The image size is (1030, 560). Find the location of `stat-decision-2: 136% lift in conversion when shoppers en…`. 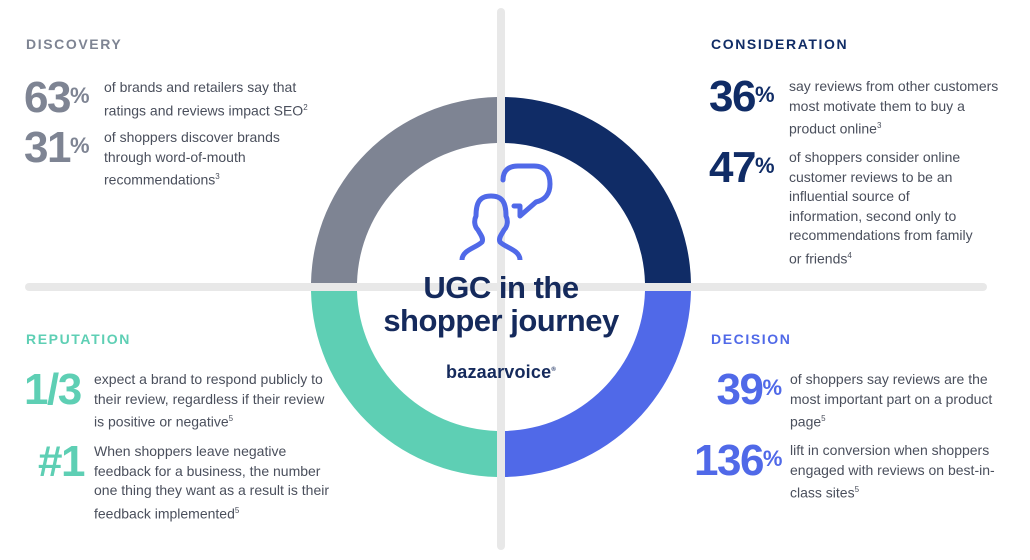

stat-decision-2: 136% lift in conversion when shoppers en… is located at coordinates (852, 469).